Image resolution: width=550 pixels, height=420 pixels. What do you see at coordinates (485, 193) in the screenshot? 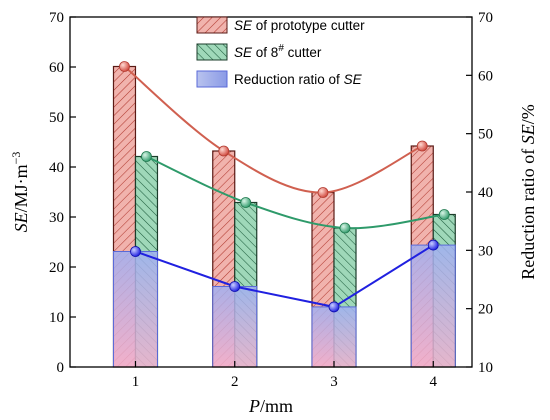
I see `y-right-tick-label: 40` at bounding box center [485, 193].